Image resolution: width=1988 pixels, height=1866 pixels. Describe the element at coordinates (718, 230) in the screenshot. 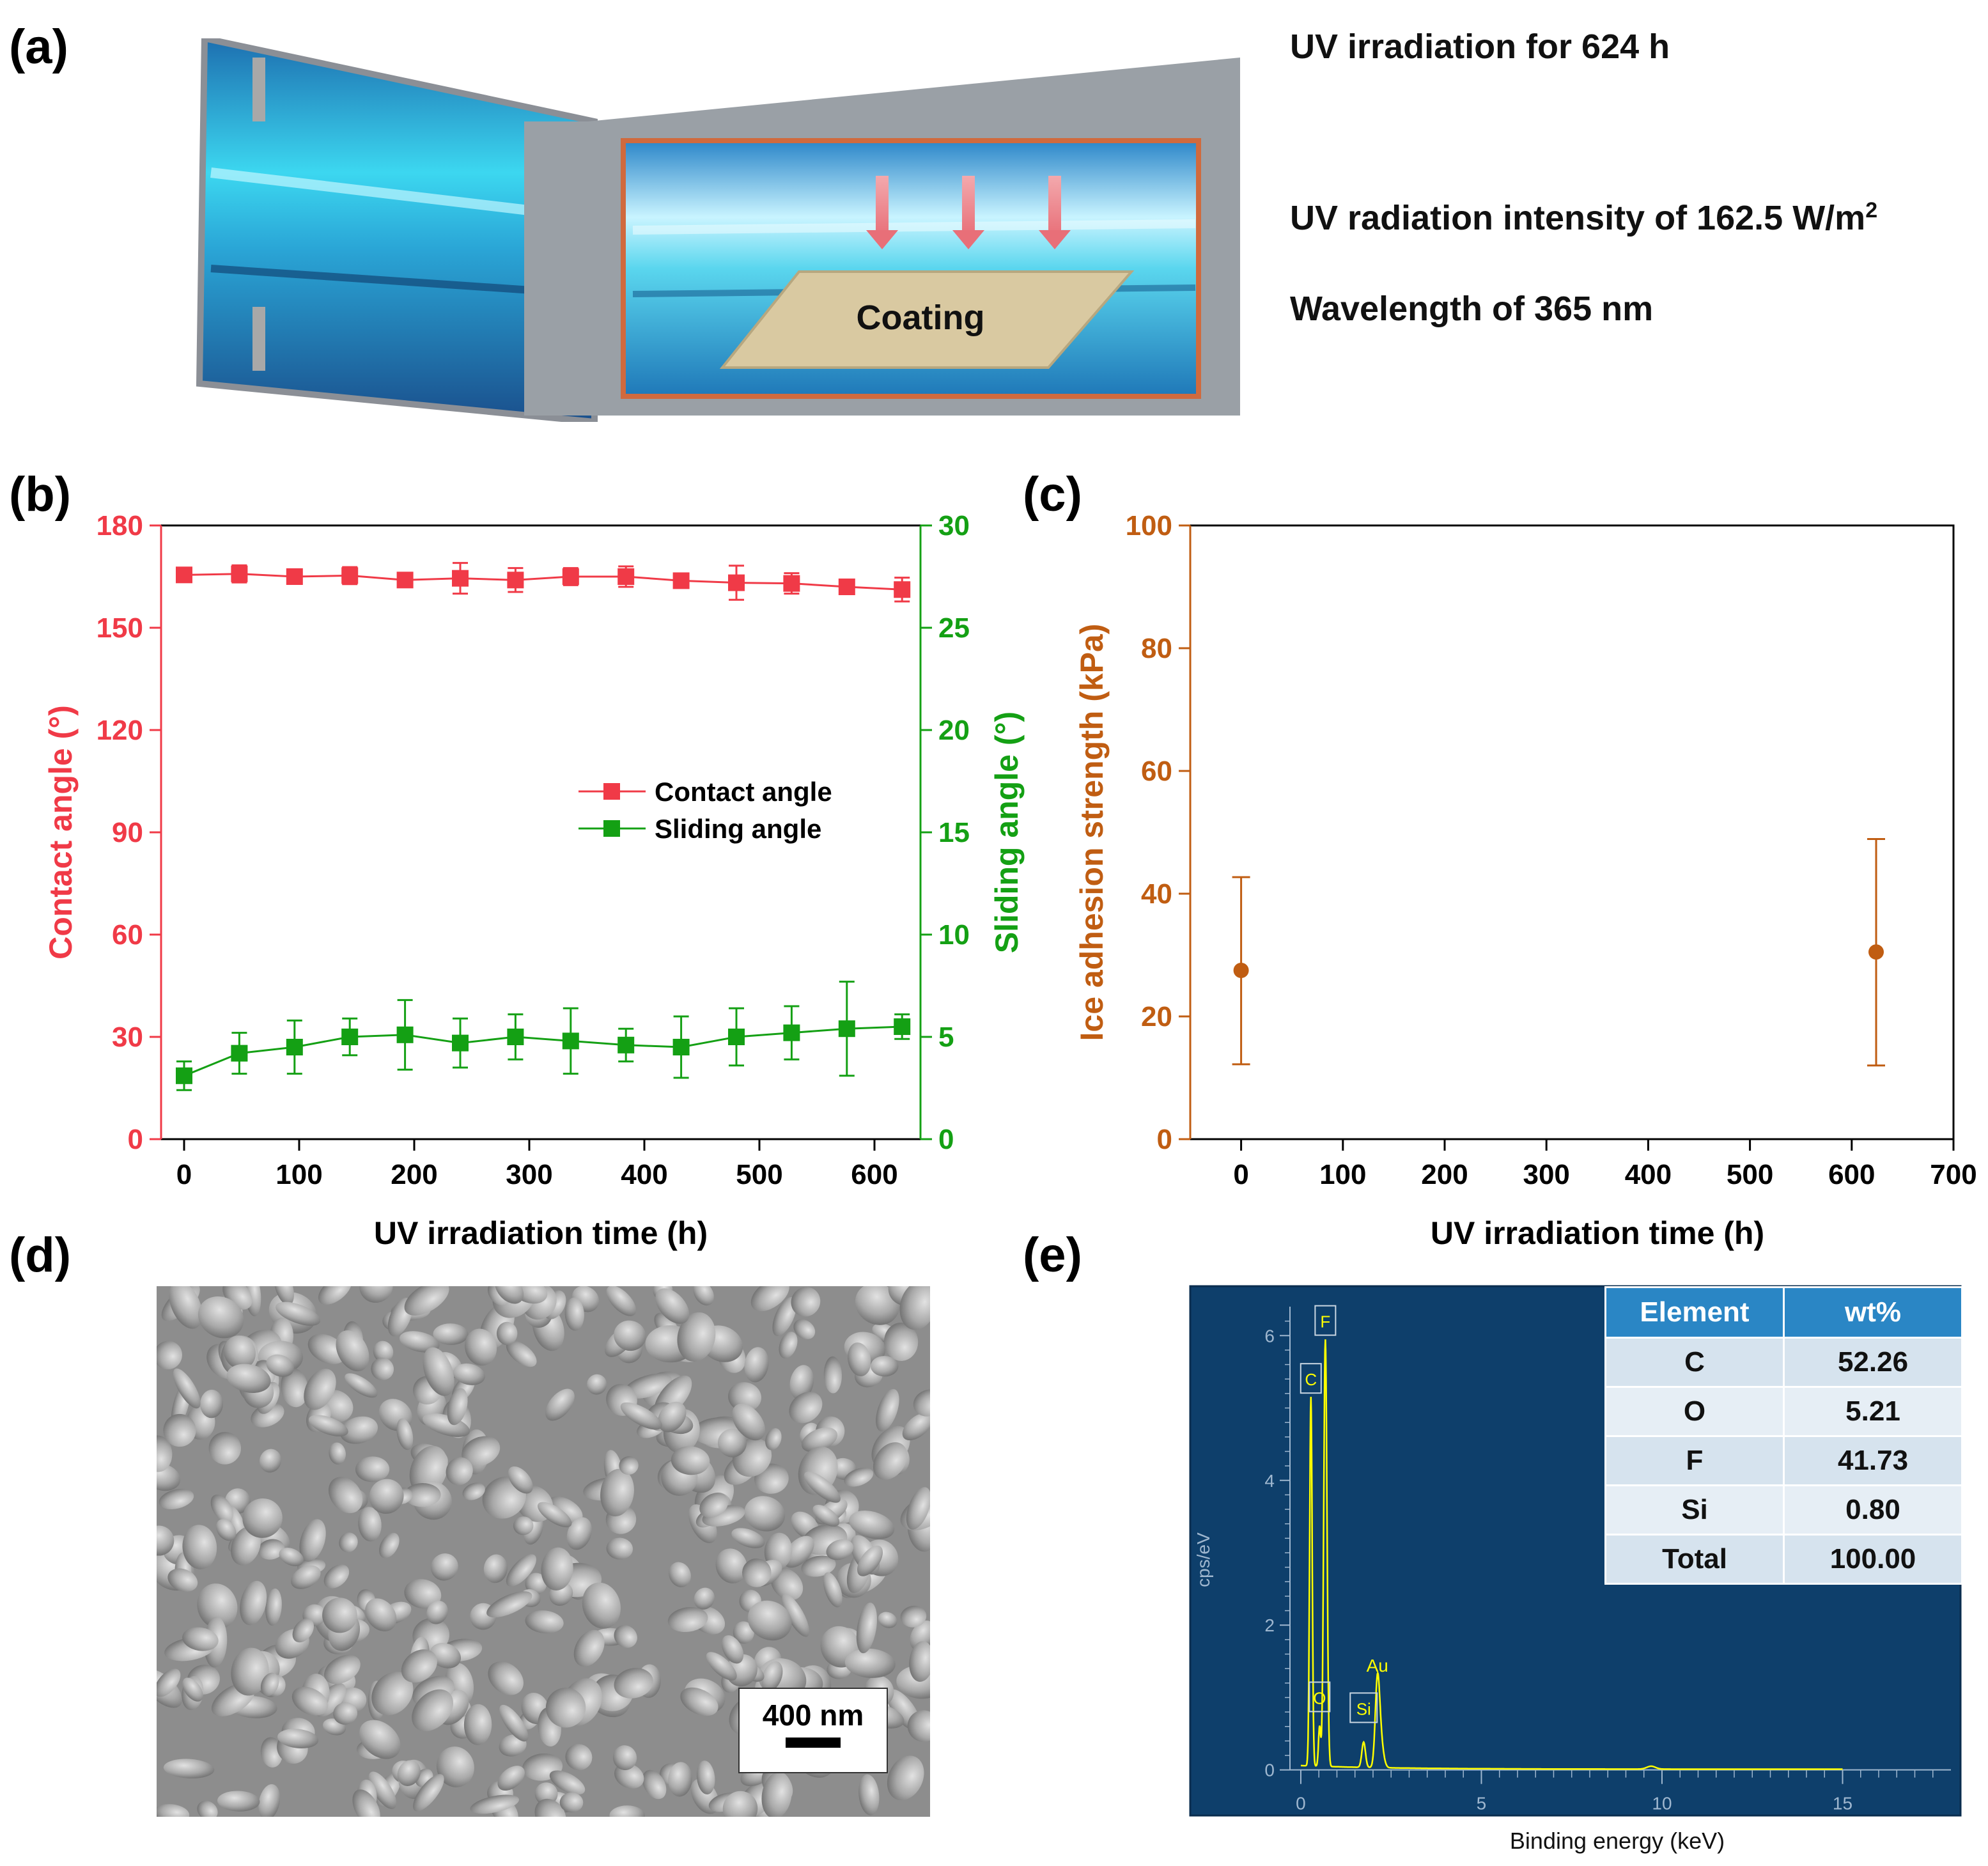

I see `uv-chamber-photo: Coating` at that location.